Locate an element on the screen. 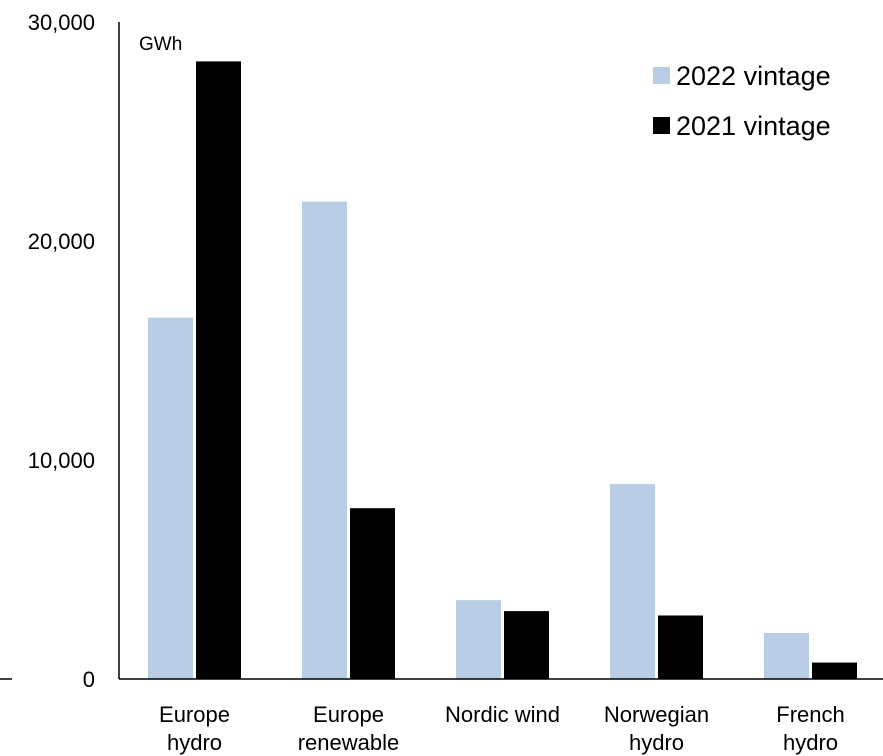 The height and width of the screenshot is (756, 883). y-tick-label: 10,000 is located at coordinates (61, 460).